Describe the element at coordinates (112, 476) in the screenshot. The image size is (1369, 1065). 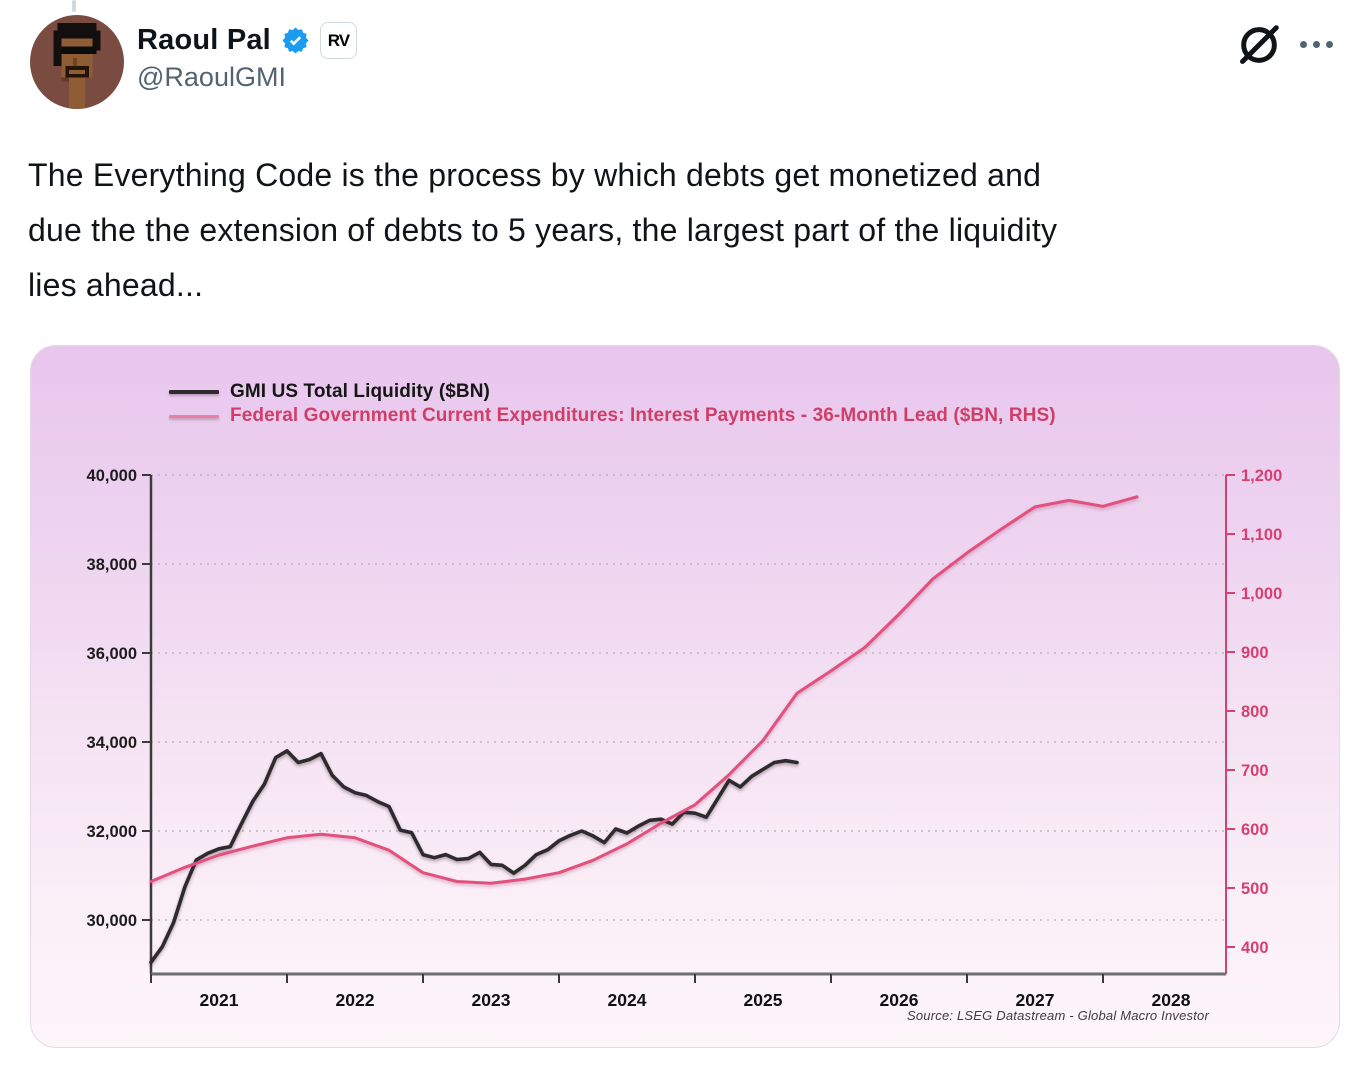
I see `left-axis-tick-label: 40,000` at that location.